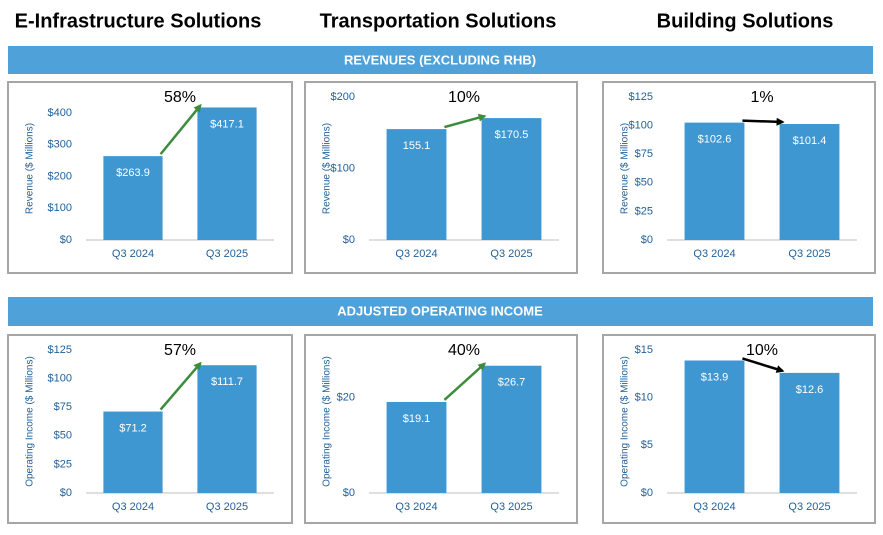  Describe the element at coordinates (60, 145) in the screenshot. I see `y-tick-label: $300` at that location.